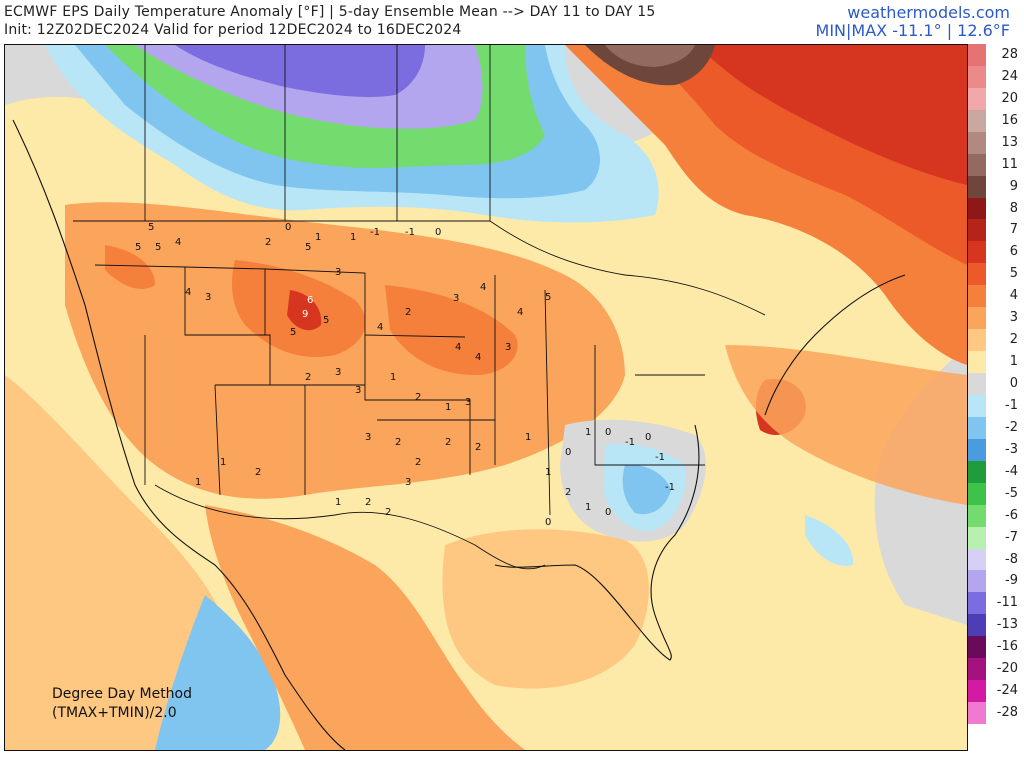 This screenshot has height=768, width=1024. Describe the element at coordinates (1011, 471) in the screenshot. I see `legend-label: -4` at that location.